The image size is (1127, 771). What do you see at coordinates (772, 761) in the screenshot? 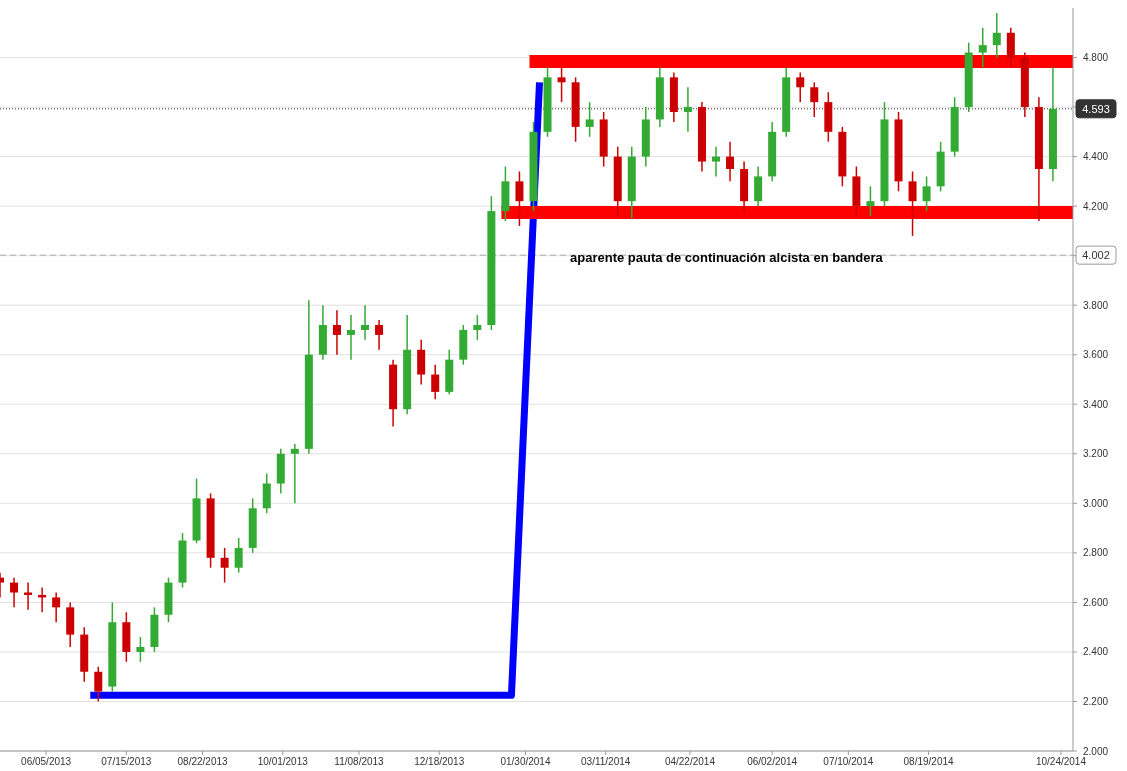
I see `x-tick-label: 06/02/2014` at bounding box center [772, 761].